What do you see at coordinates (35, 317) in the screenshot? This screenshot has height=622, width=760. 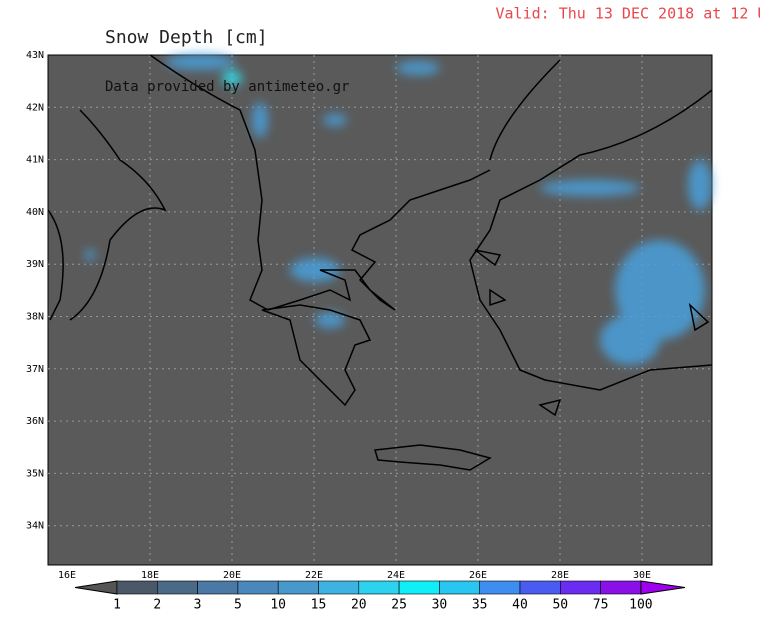 I see `lat-label: 38N` at bounding box center [35, 317].